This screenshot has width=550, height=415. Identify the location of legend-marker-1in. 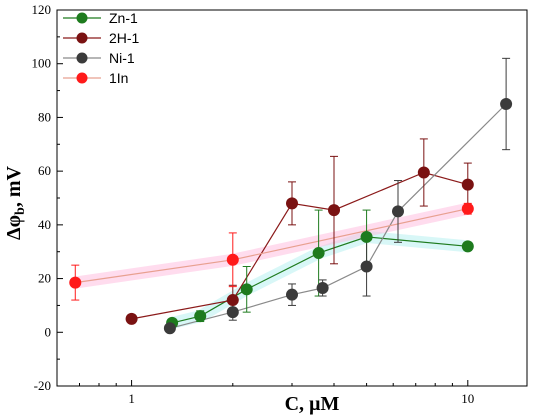
(82, 78).